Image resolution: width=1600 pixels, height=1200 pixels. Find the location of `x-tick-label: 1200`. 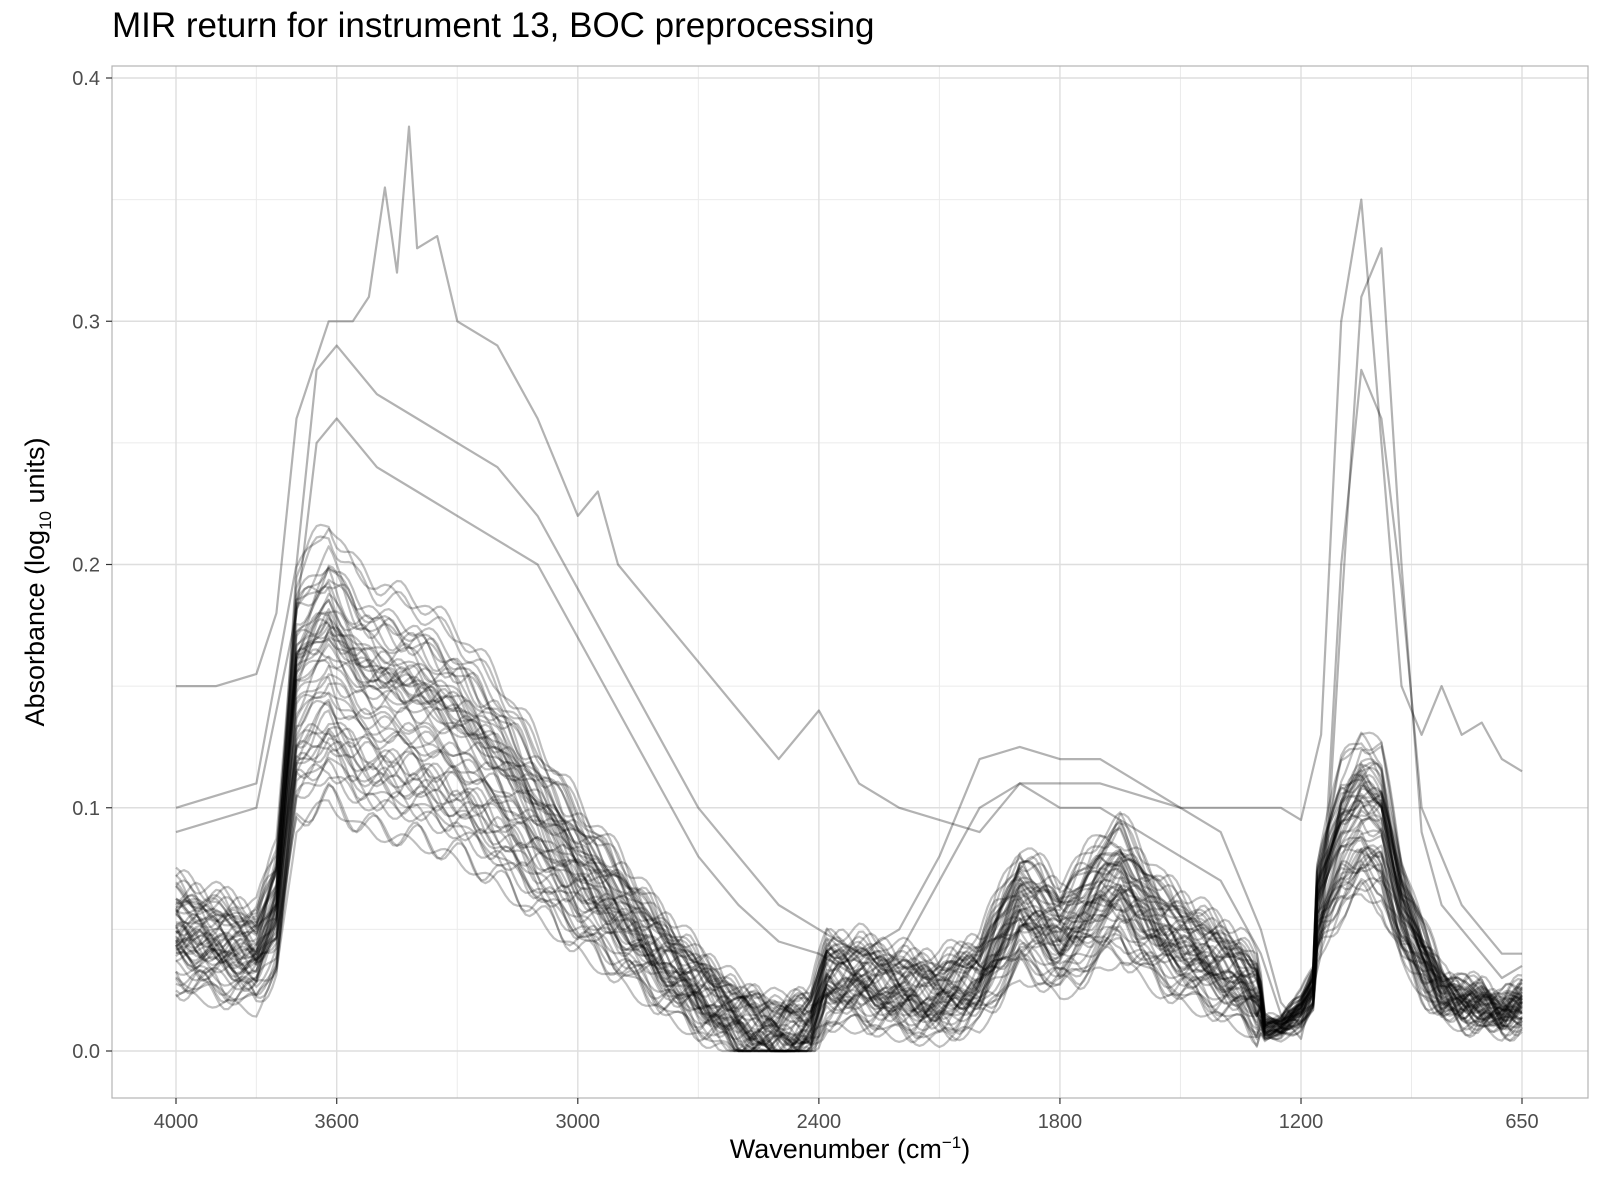

x-tick-label: 1200 is located at coordinates (1301, 1122).